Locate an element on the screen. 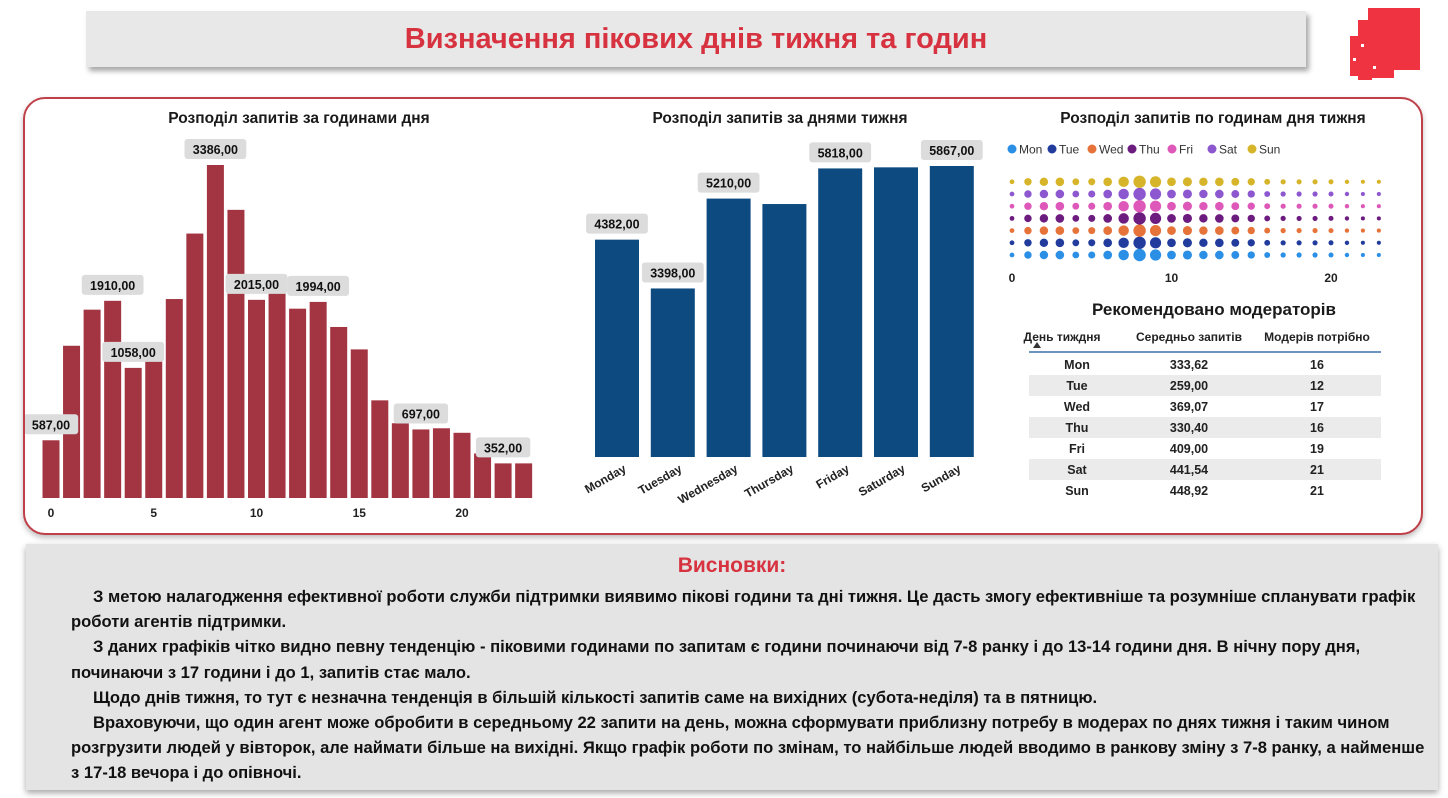 This screenshot has height=798, width=1448. hourly-x-tick: 20 is located at coordinates (462, 513).